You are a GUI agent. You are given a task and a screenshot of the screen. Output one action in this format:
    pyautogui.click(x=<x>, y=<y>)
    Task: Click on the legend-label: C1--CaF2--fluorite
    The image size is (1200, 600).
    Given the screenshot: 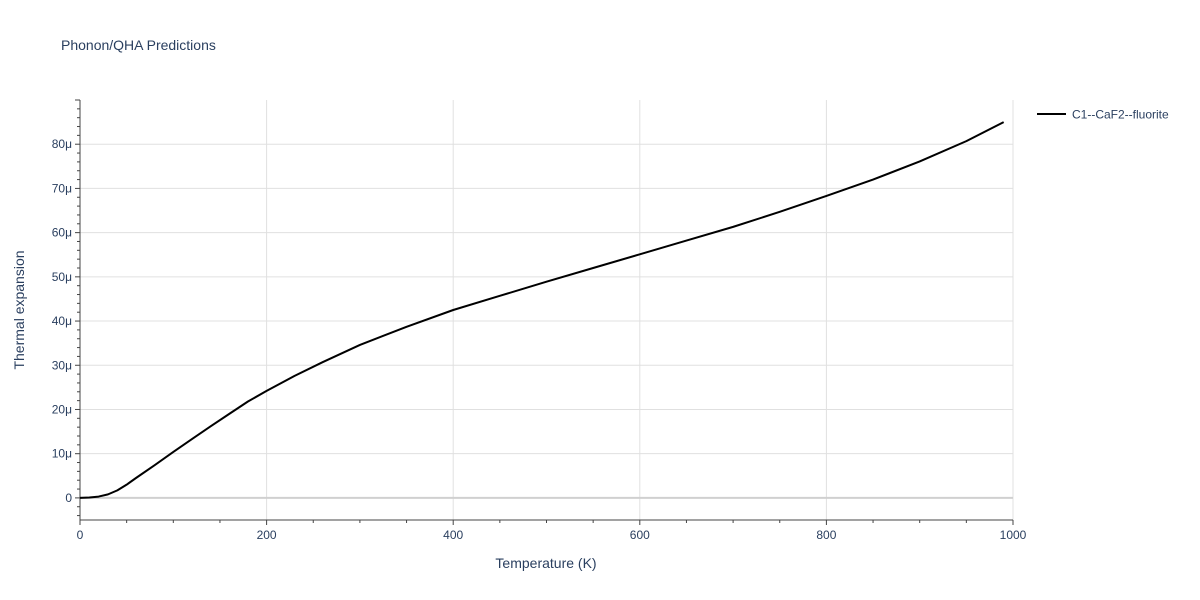 What is the action you would take?
    pyautogui.click(x=1120, y=115)
    